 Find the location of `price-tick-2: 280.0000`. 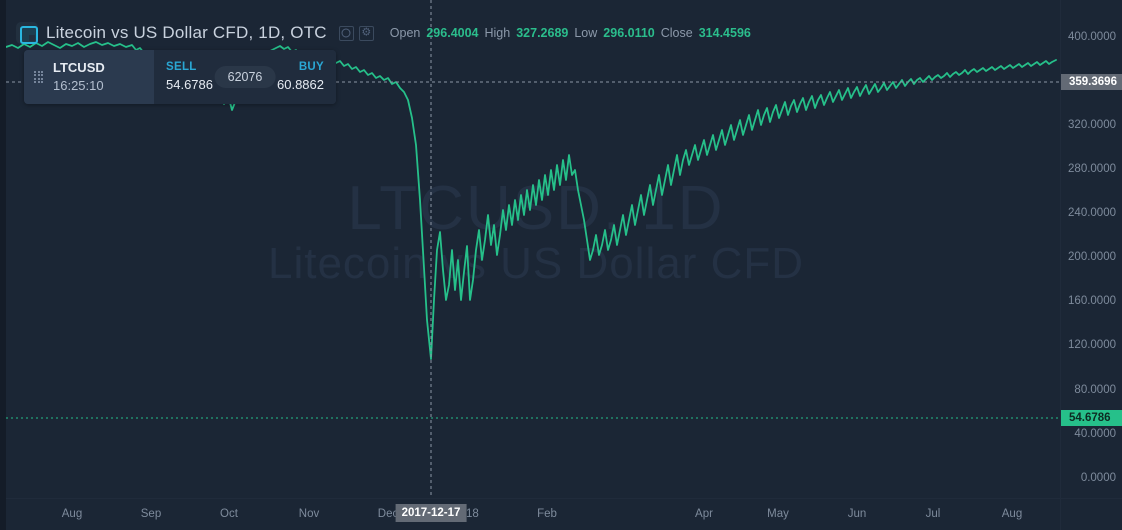

price-tick-2: 280.0000 is located at coordinates (1092, 169).